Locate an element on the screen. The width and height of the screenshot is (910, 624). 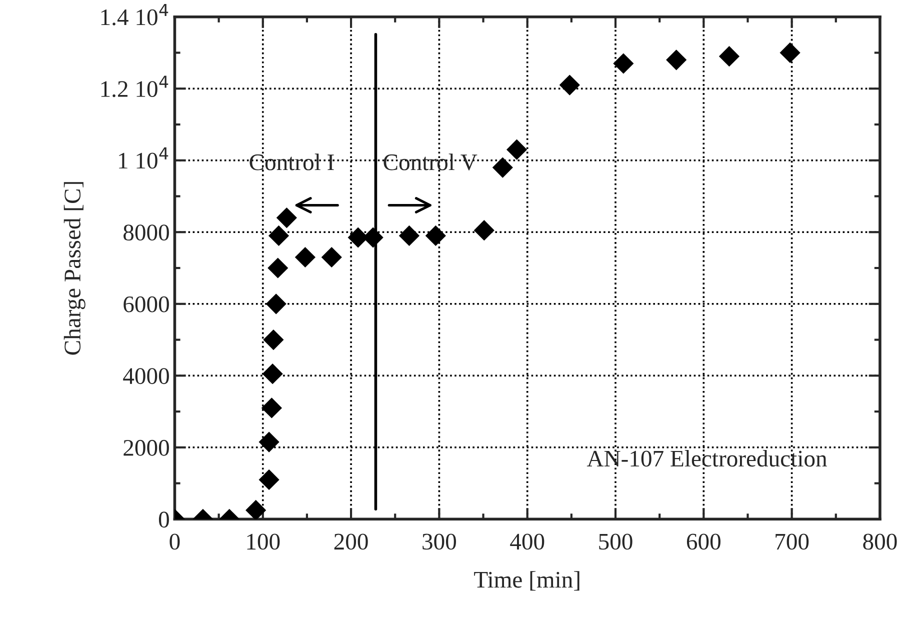
x-tick-label: 100 is located at coordinates (263, 542).